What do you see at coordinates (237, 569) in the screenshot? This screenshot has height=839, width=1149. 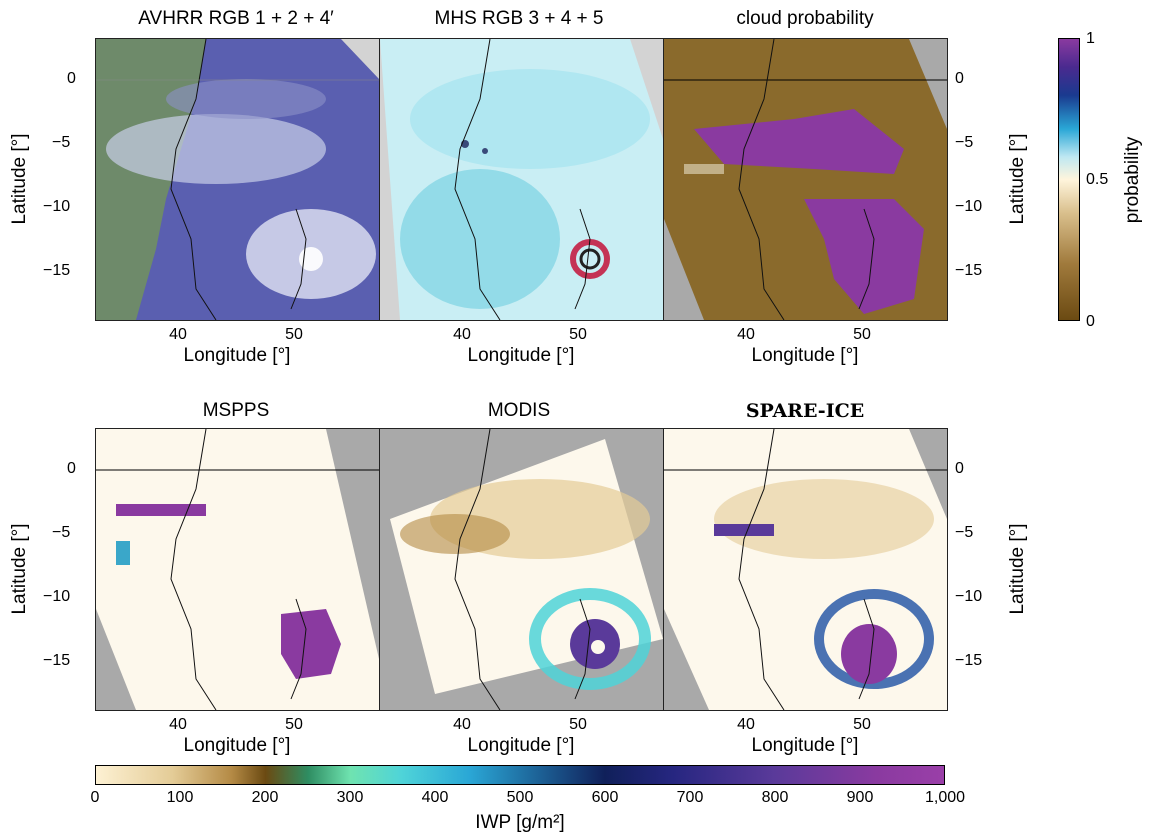 I see `mspps-iwp-map` at bounding box center [237, 569].